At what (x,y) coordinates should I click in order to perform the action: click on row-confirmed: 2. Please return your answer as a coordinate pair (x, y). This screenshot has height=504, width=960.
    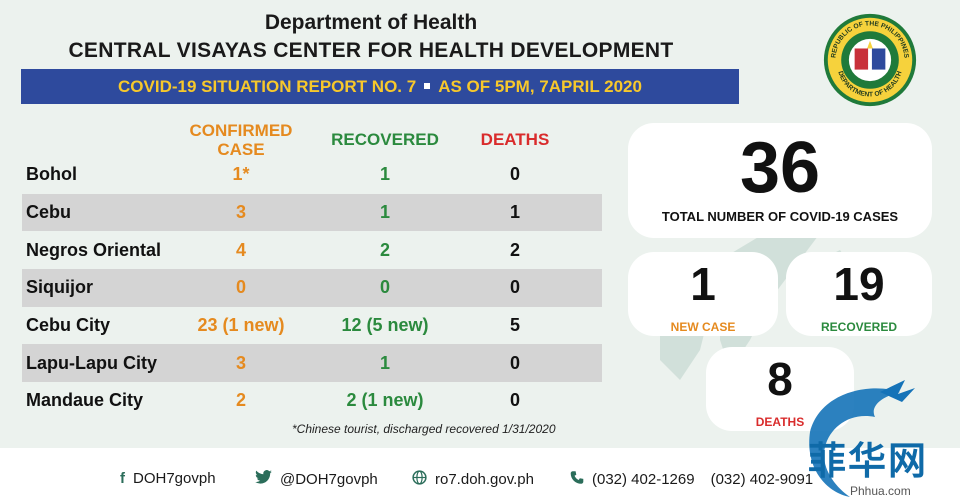
    Looking at the image, I should click on (240, 400).